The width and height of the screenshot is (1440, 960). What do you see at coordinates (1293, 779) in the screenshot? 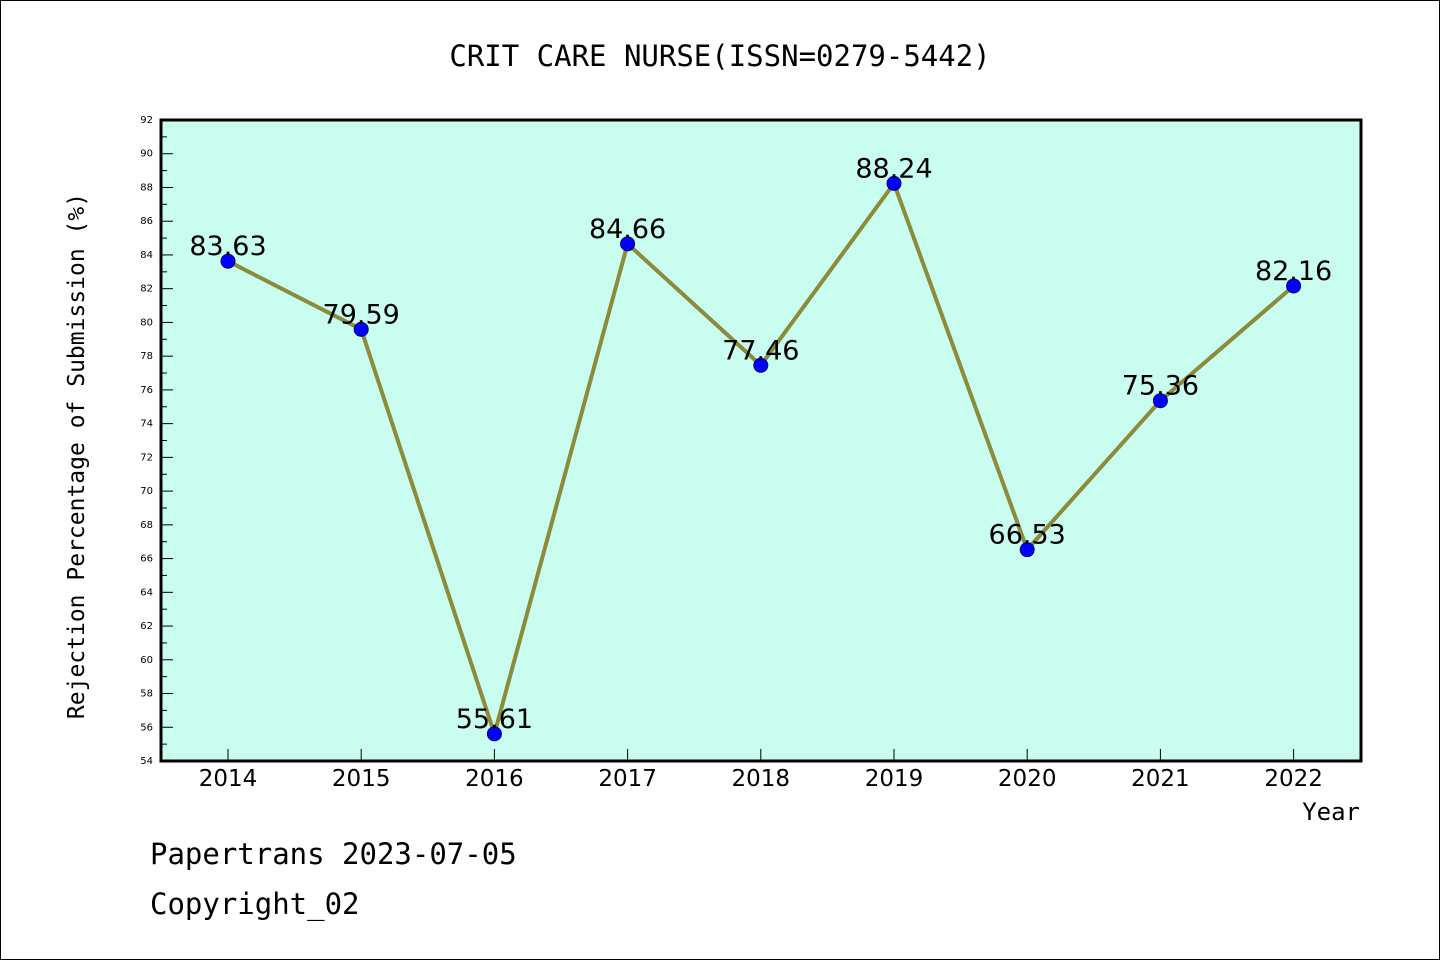
I see `x-tick-label: 2022` at bounding box center [1293, 779].